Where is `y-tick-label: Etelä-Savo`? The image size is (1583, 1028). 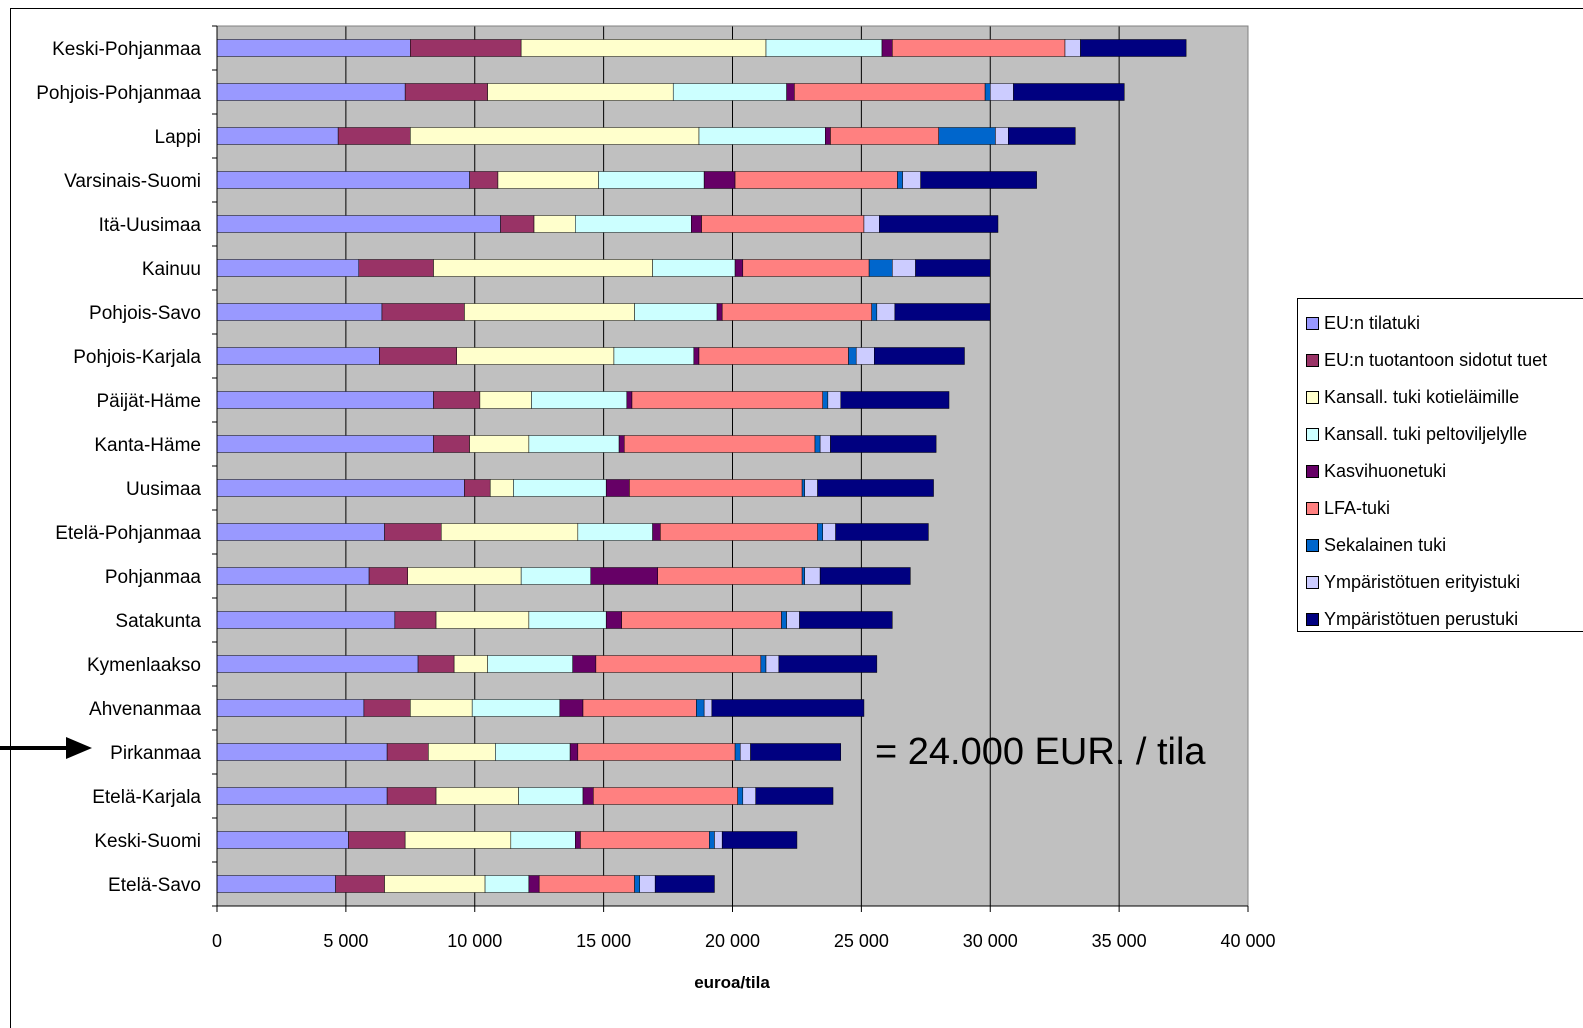
y-tick-label: Etelä-Savo is located at coordinates (154, 885).